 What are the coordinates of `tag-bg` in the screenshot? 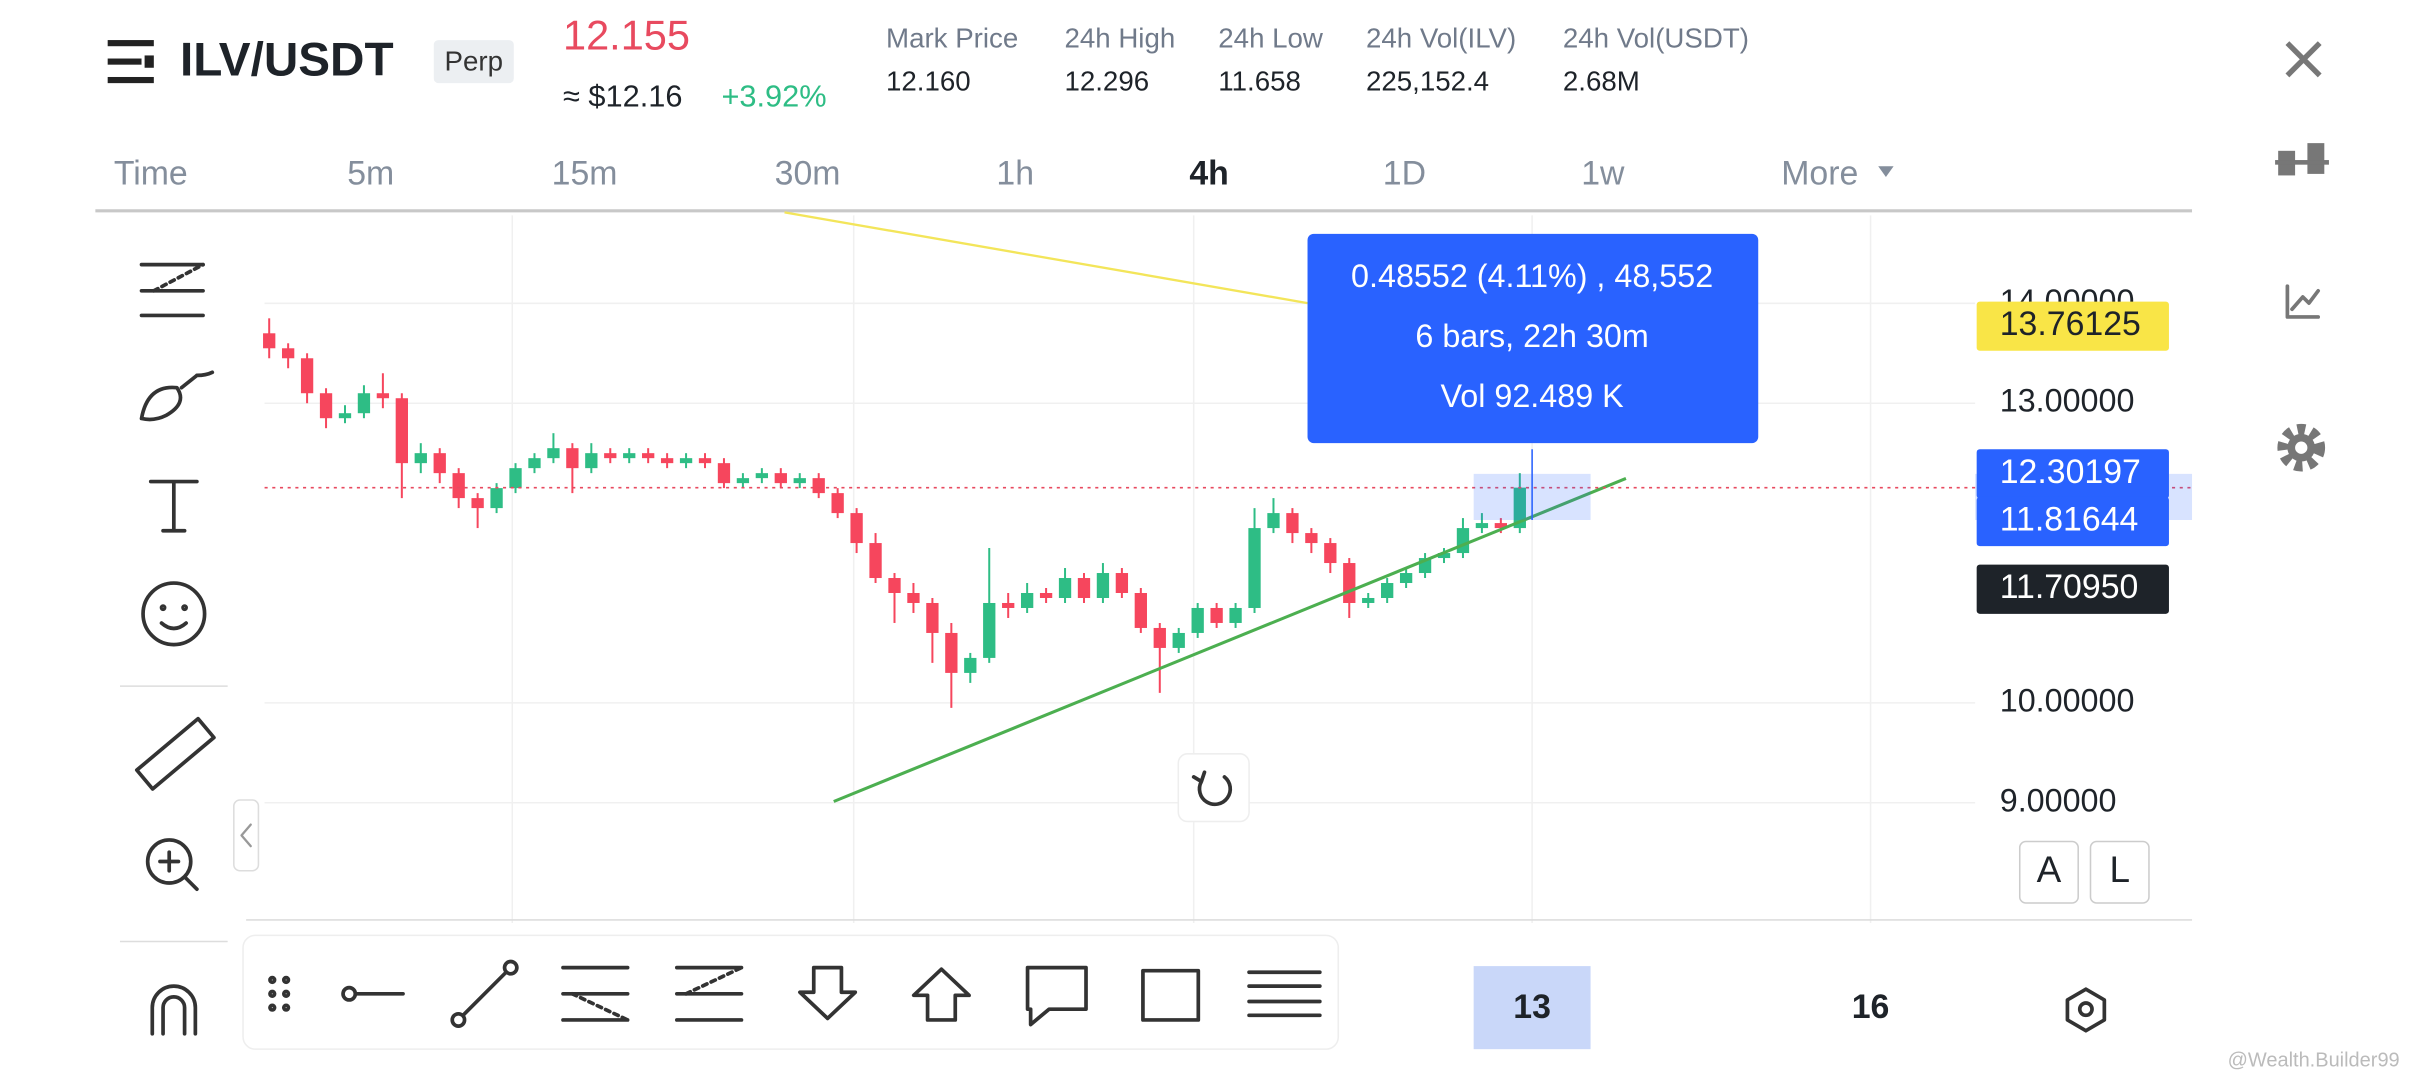 It's located at (473, 62).